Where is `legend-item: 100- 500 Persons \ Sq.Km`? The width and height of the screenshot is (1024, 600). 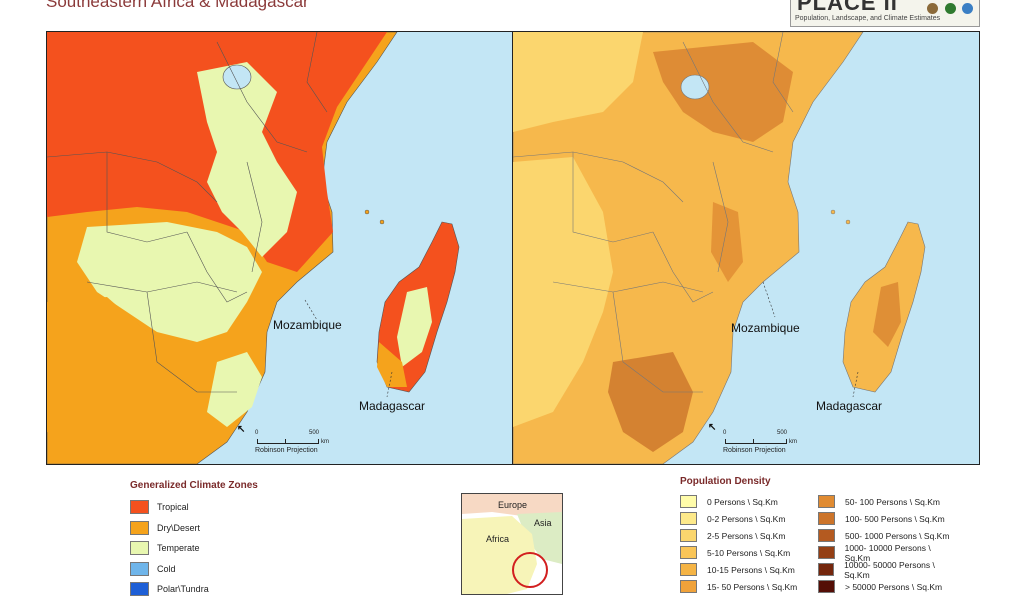
legend-item: 100- 500 Persons \ Sq.Km is located at coordinates (887, 518).